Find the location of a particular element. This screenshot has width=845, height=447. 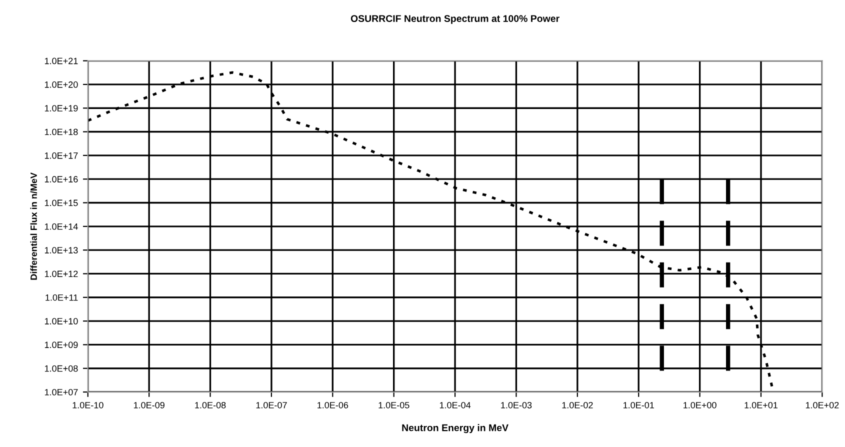

y-tick-label: 1.0E+17 is located at coordinates (61, 155).